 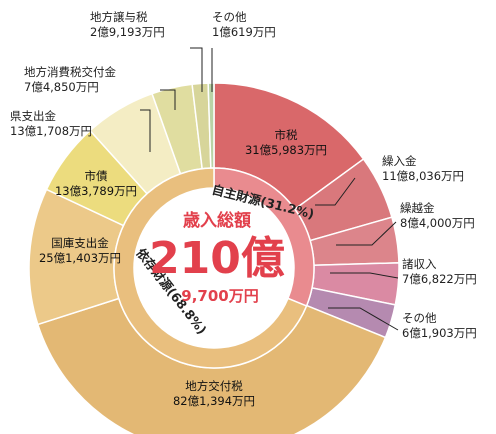 I want to click on slice-label-name-10: 地方譲与税, so click(x=119, y=17).